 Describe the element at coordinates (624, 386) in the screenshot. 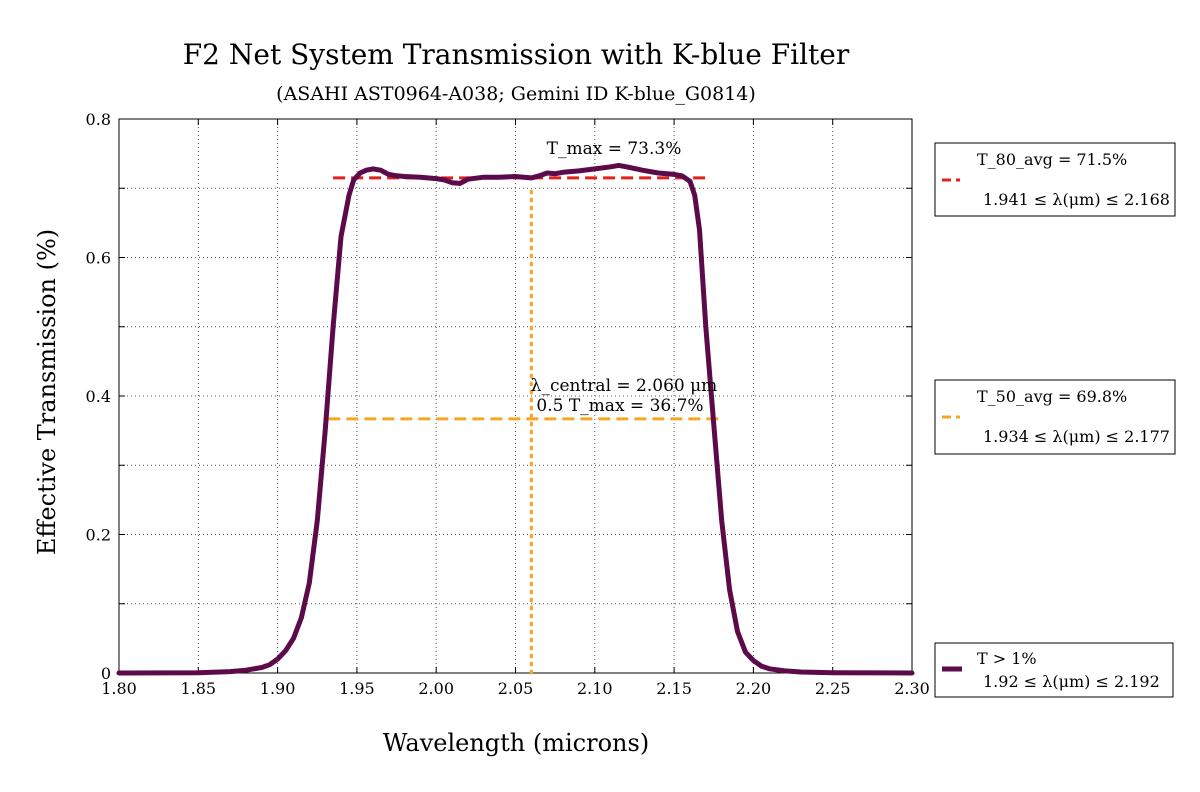

I see `lambda-central-annotation: λ_central = 2.060 μm` at that location.